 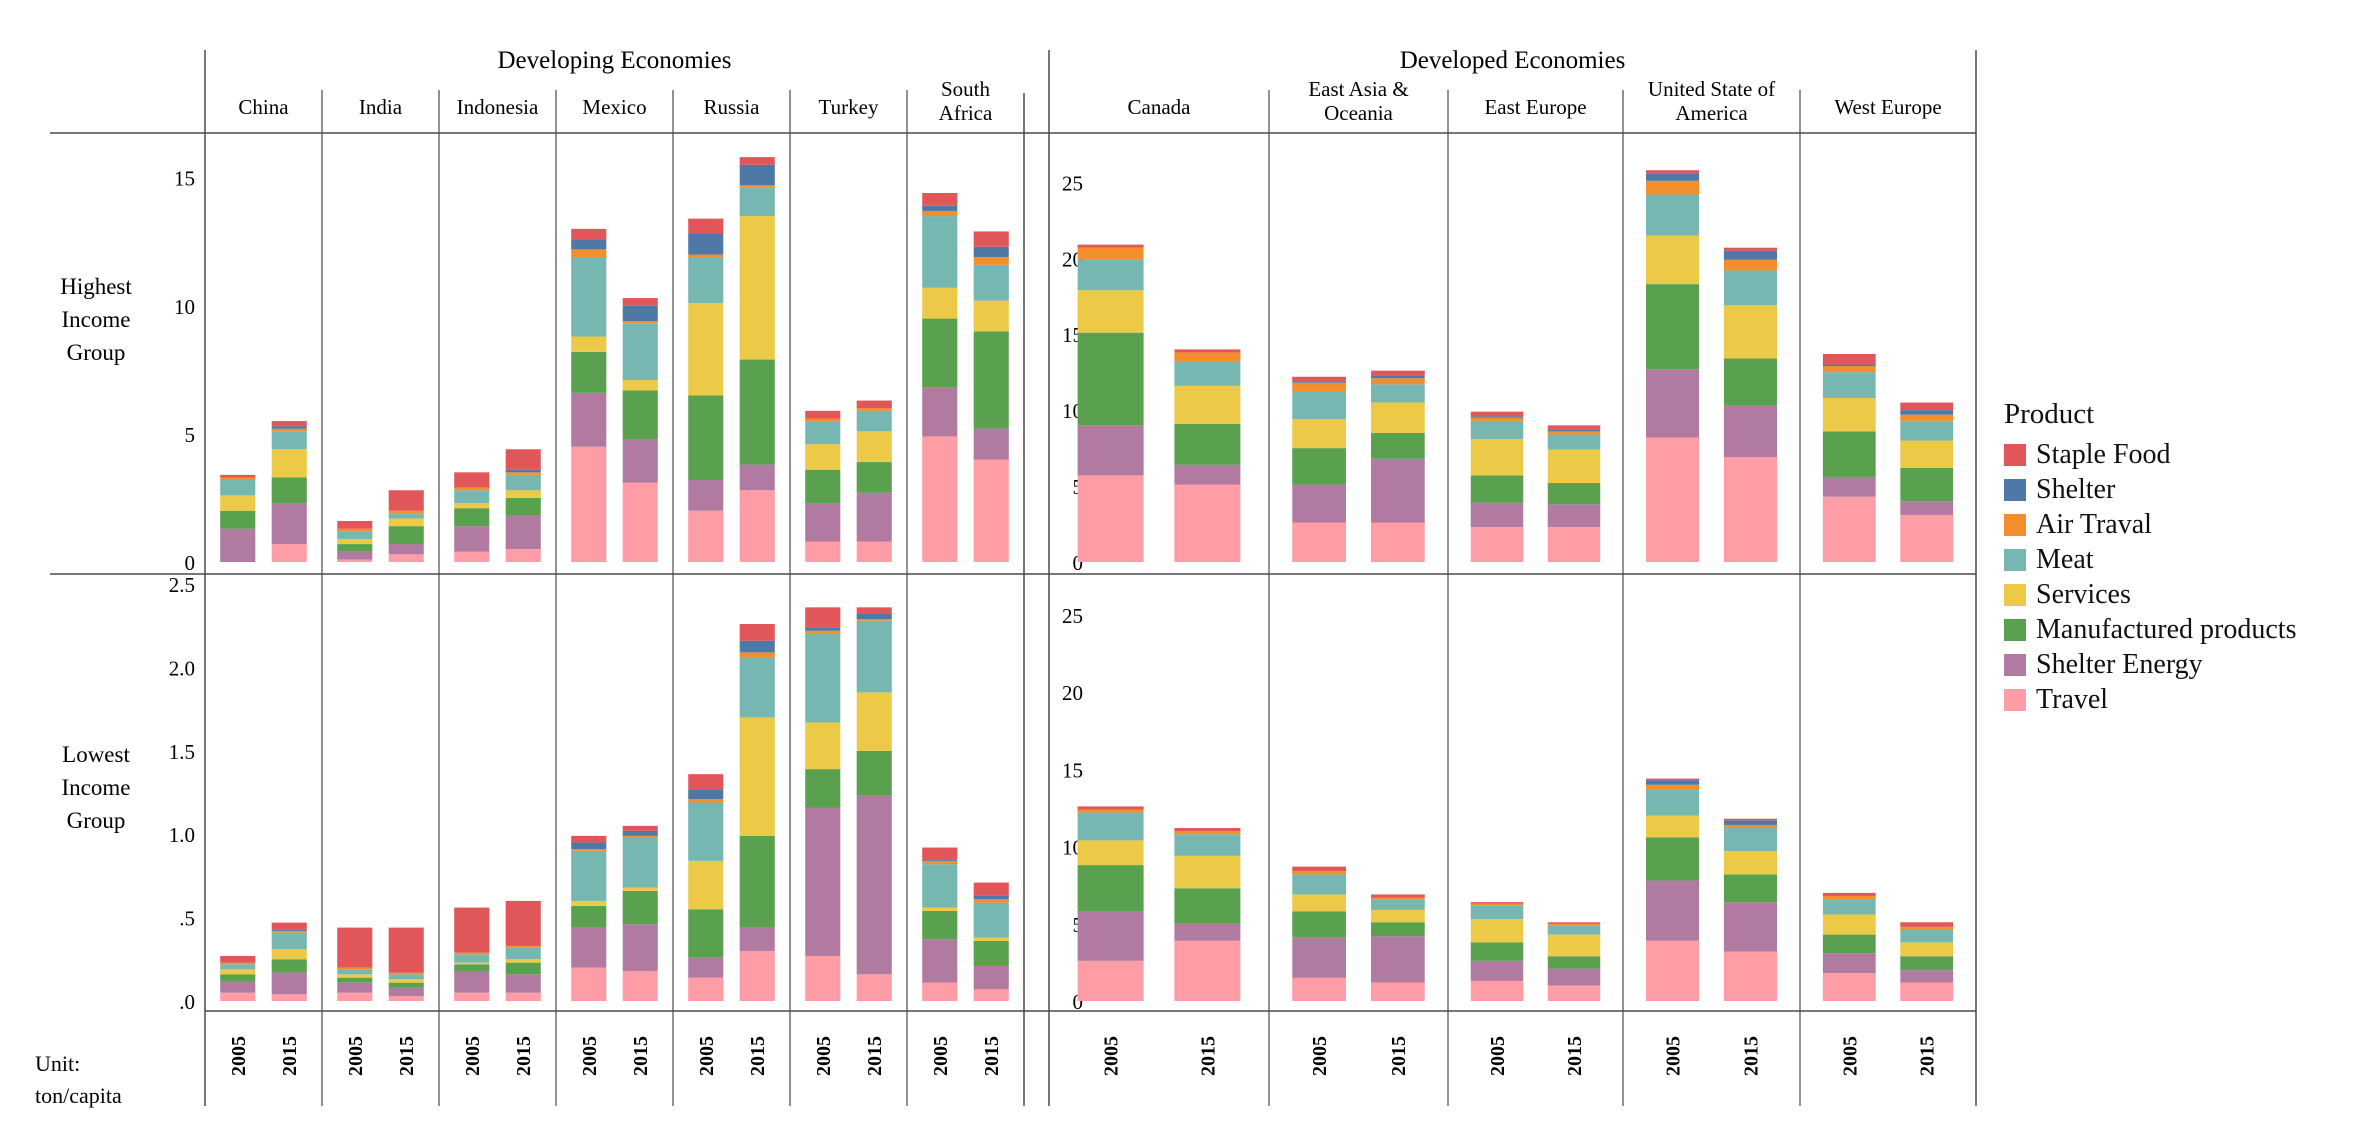 I want to click on bar-segment-china-2015-meat-high, so click(x=289, y=440).